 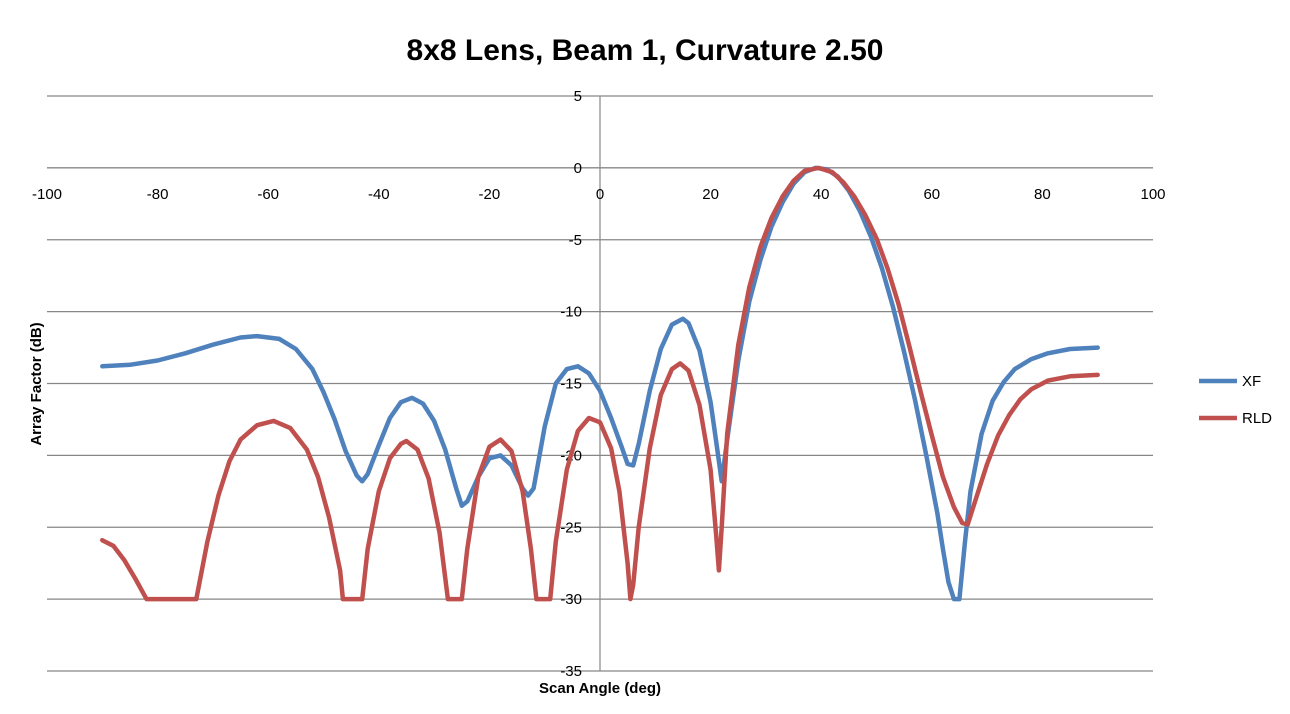 I want to click on x-tick-label: 40, so click(x=821, y=194).